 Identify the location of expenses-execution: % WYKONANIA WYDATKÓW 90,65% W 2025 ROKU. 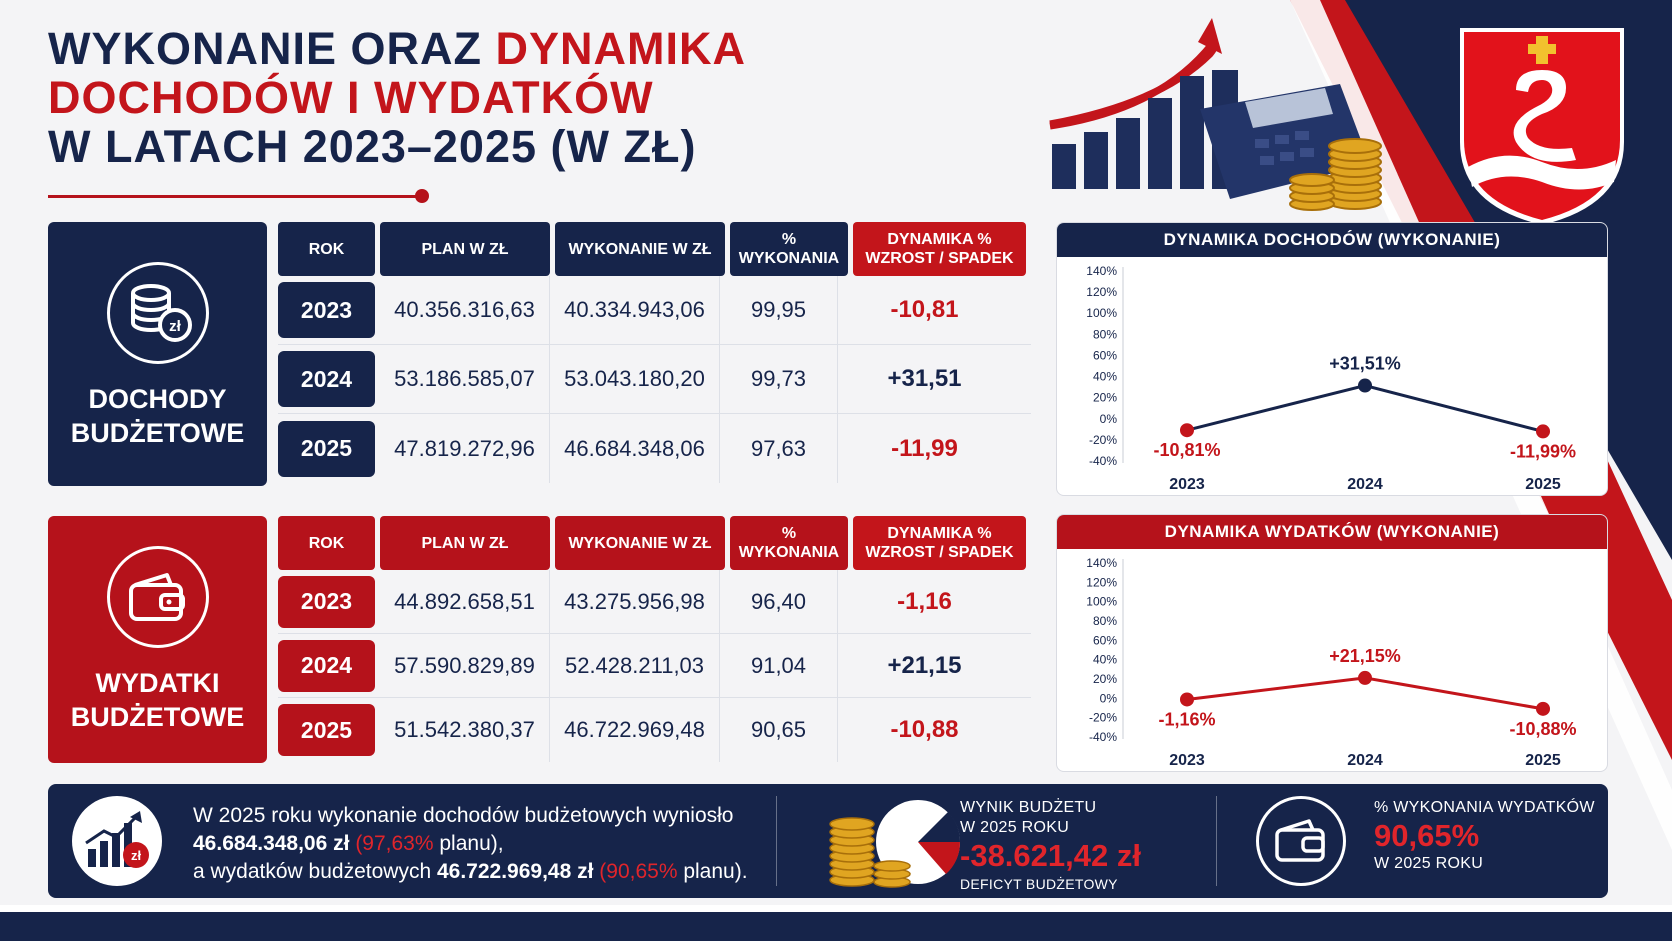
(1484, 836).